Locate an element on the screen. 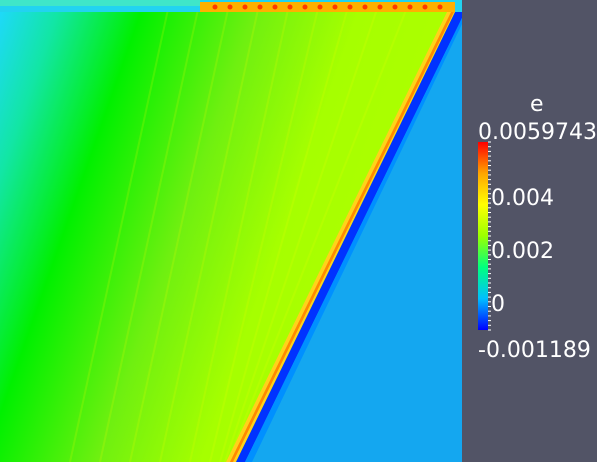  colorbar-gradient is located at coordinates (483, 236).